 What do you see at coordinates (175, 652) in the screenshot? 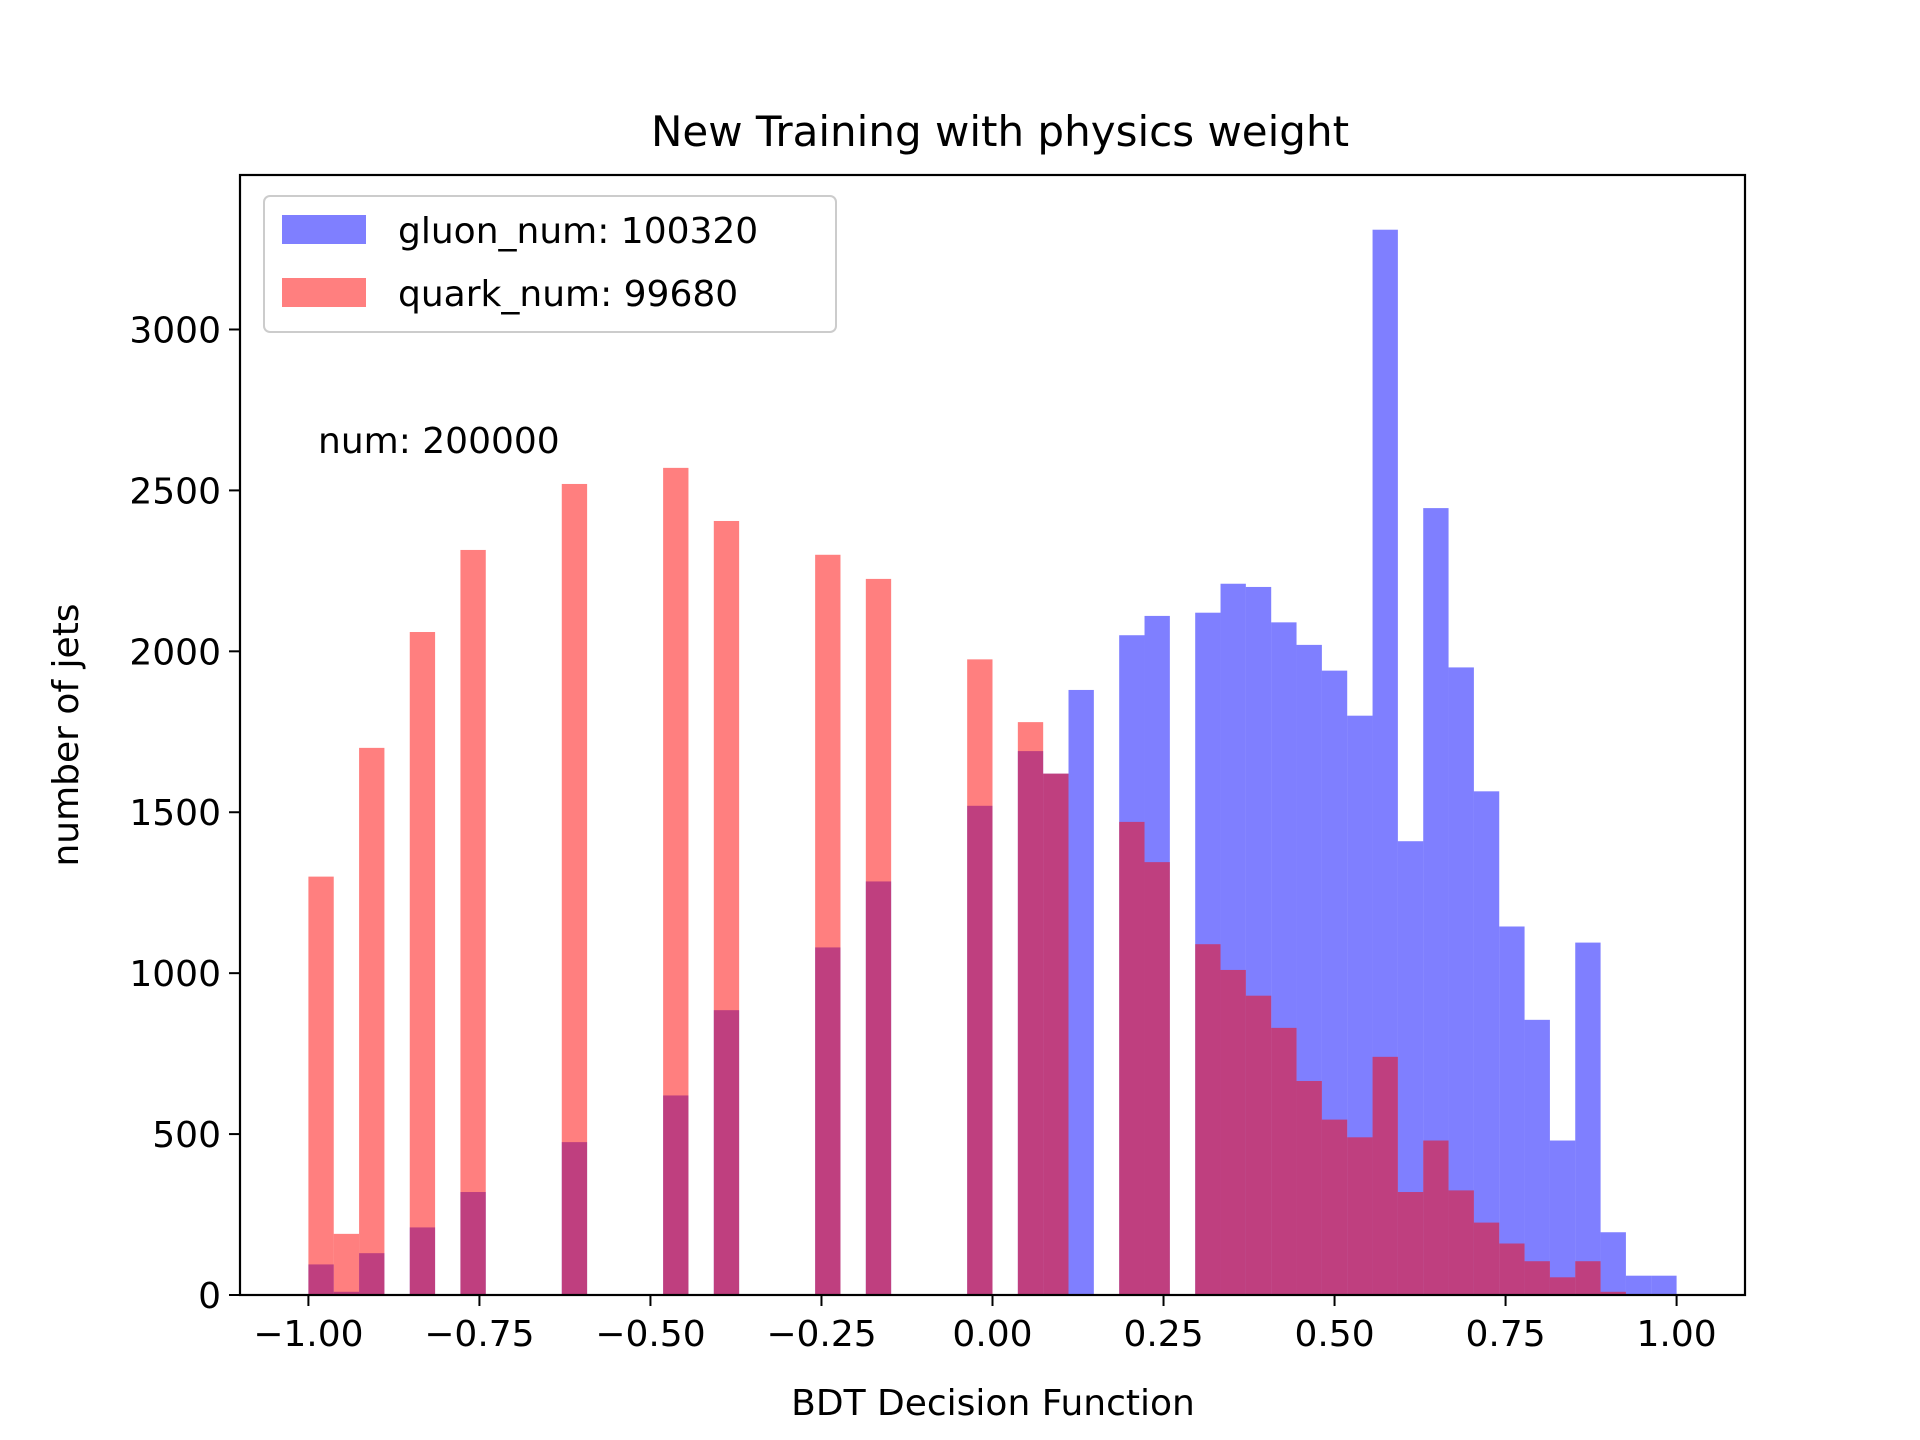
I see `y-tick-label: 2000` at bounding box center [175, 652].